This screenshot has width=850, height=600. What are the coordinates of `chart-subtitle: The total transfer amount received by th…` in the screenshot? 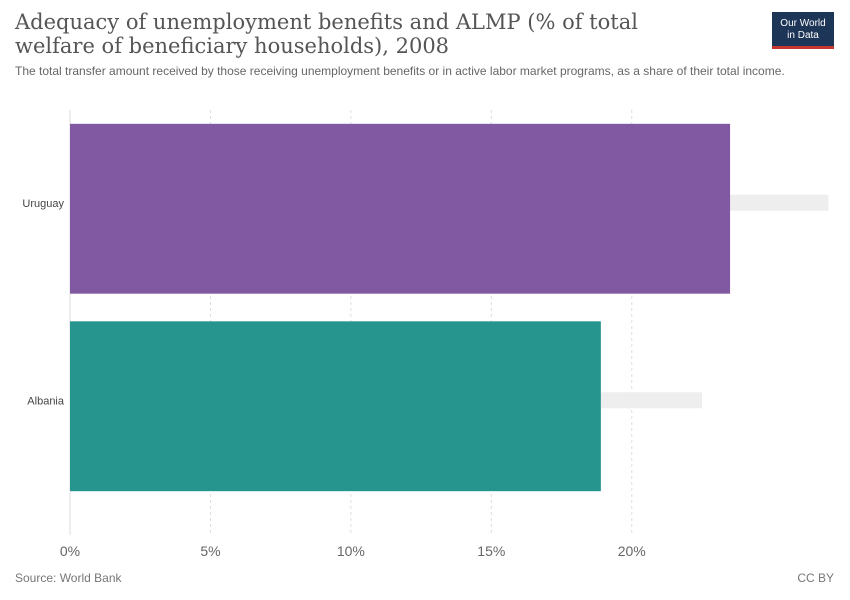 It's located at (400, 71).